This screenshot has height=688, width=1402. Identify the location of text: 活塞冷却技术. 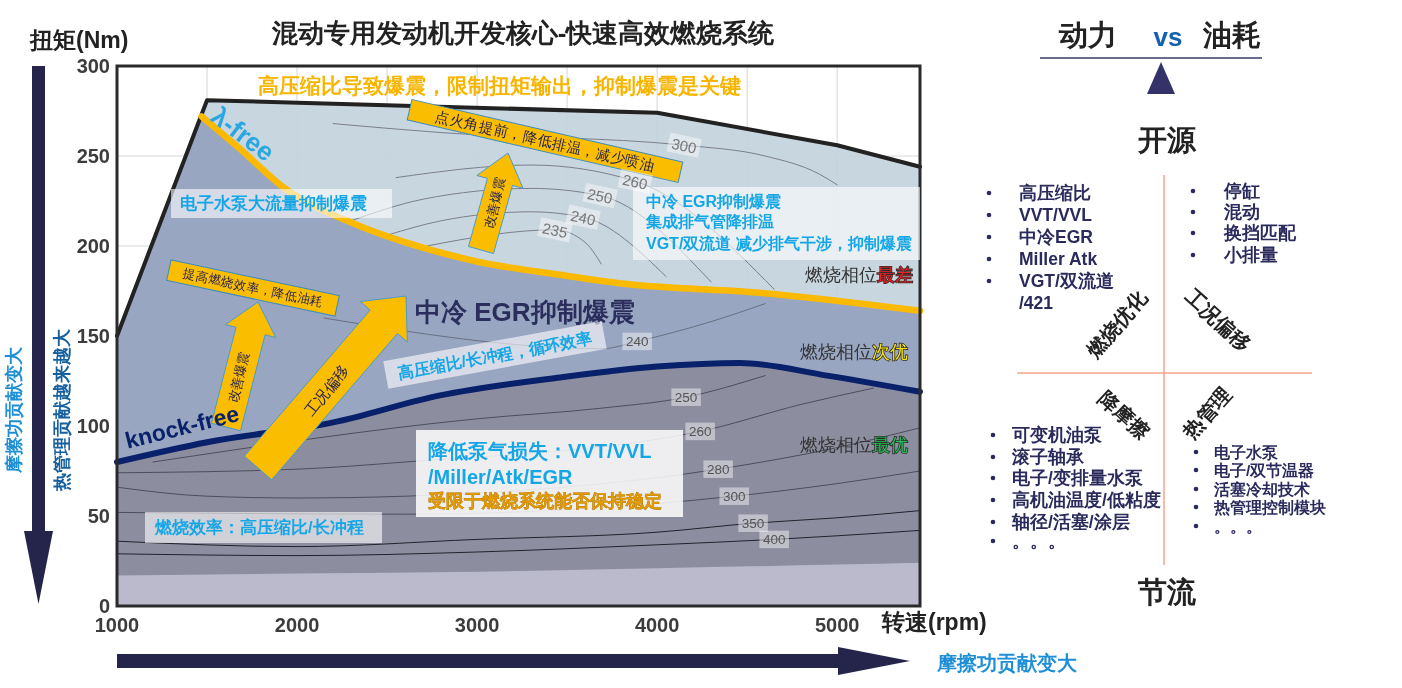
(1261, 488).